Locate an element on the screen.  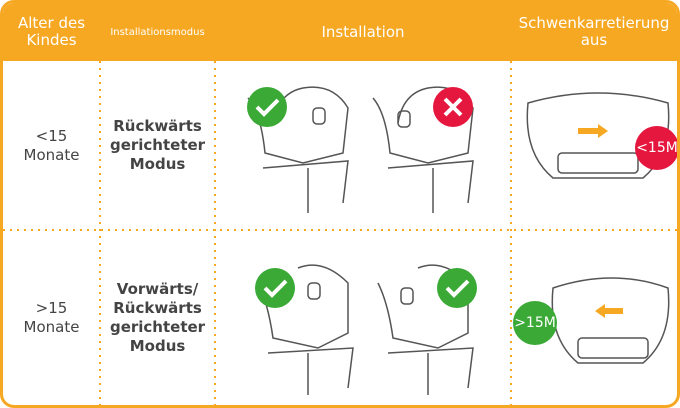
header-lock: Schwenkarretierung aus is located at coordinates (594, 31).